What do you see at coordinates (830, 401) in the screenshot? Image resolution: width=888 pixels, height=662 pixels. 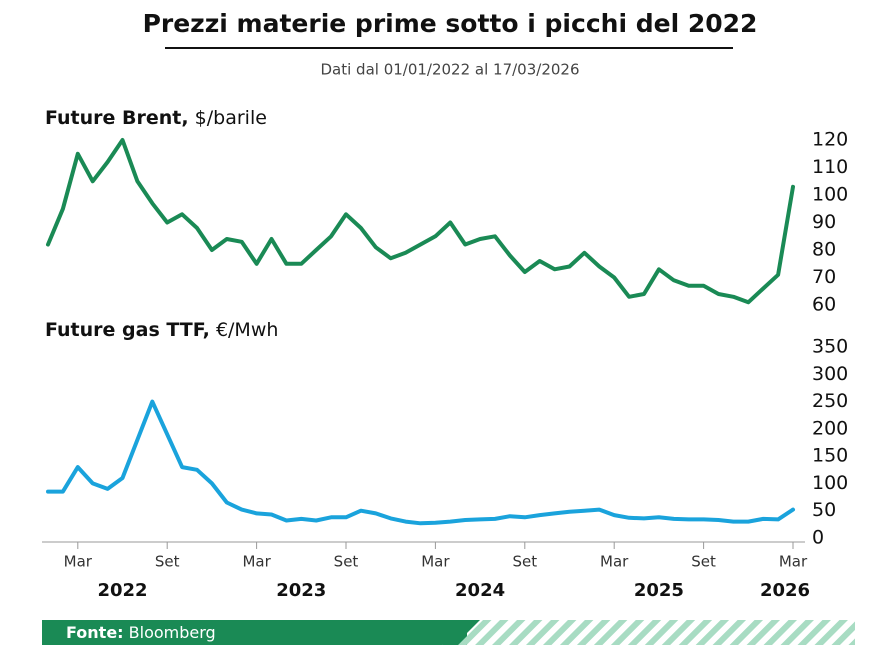 I see `y-tick-label: 250` at bounding box center [830, 401].